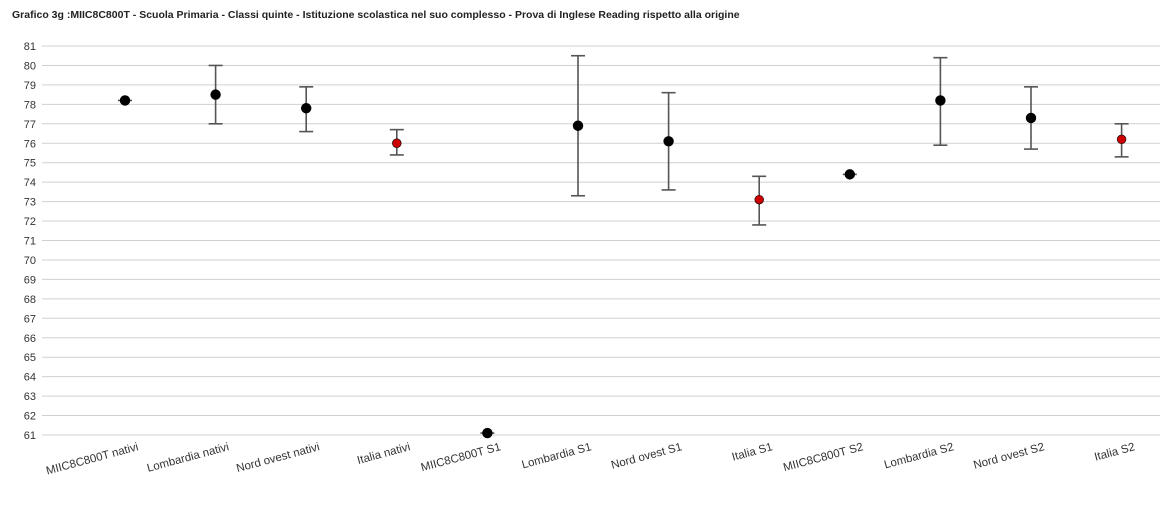 Image resolution: width=1163 pixels, height=529 pixels. Describe the element at coordinates (752, 452) in the screenshot. I see `x-tick-label-7: Italia S1` at that location.